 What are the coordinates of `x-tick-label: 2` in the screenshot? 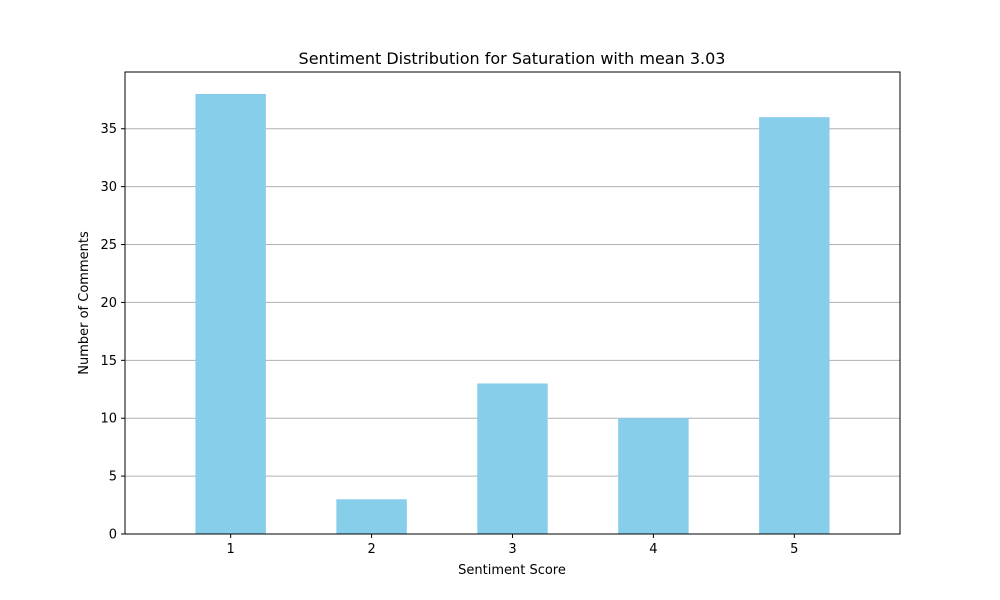 It's located at (371, 549).